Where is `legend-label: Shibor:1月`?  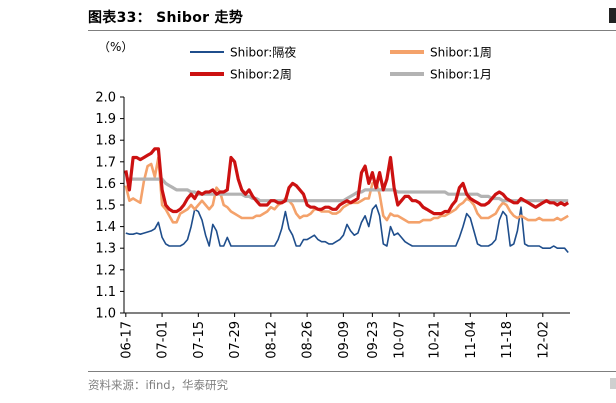 legend-label: Shibor:1月 is located at coordinates (461, 75).